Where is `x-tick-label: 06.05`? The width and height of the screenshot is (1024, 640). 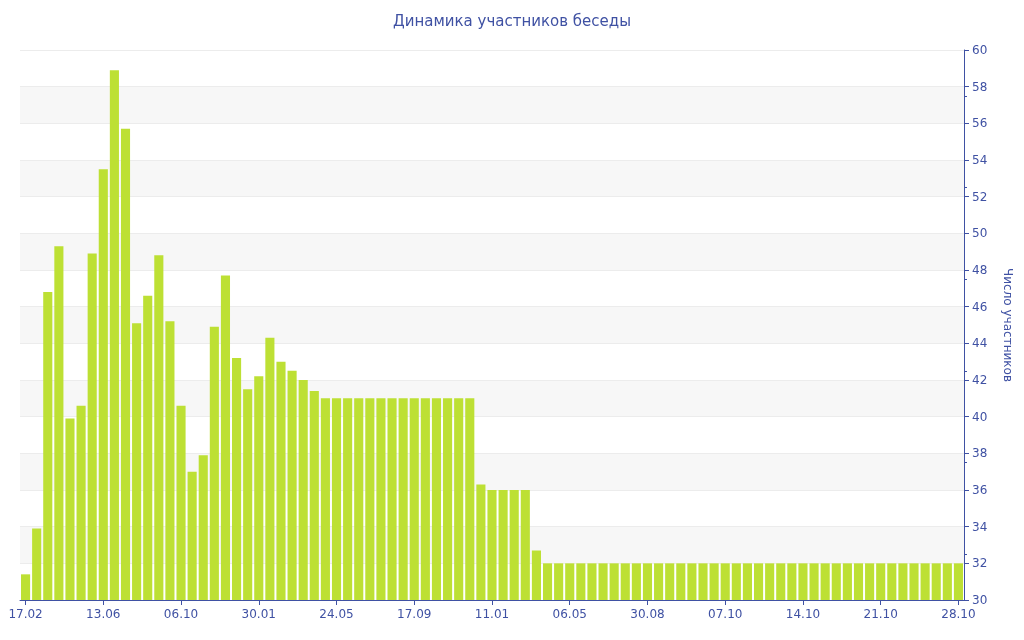 x-tick-label: 06.05 is located at coordinates (569, 614).